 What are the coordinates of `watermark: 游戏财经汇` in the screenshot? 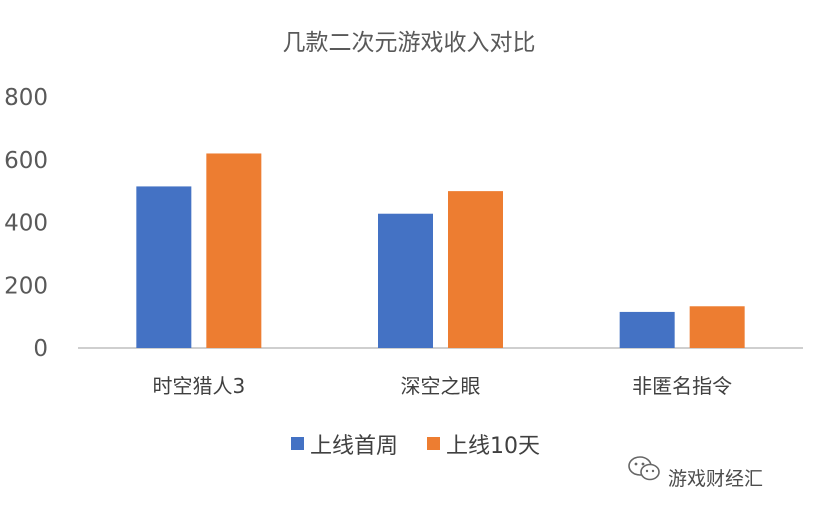 It's located at (695, 473).